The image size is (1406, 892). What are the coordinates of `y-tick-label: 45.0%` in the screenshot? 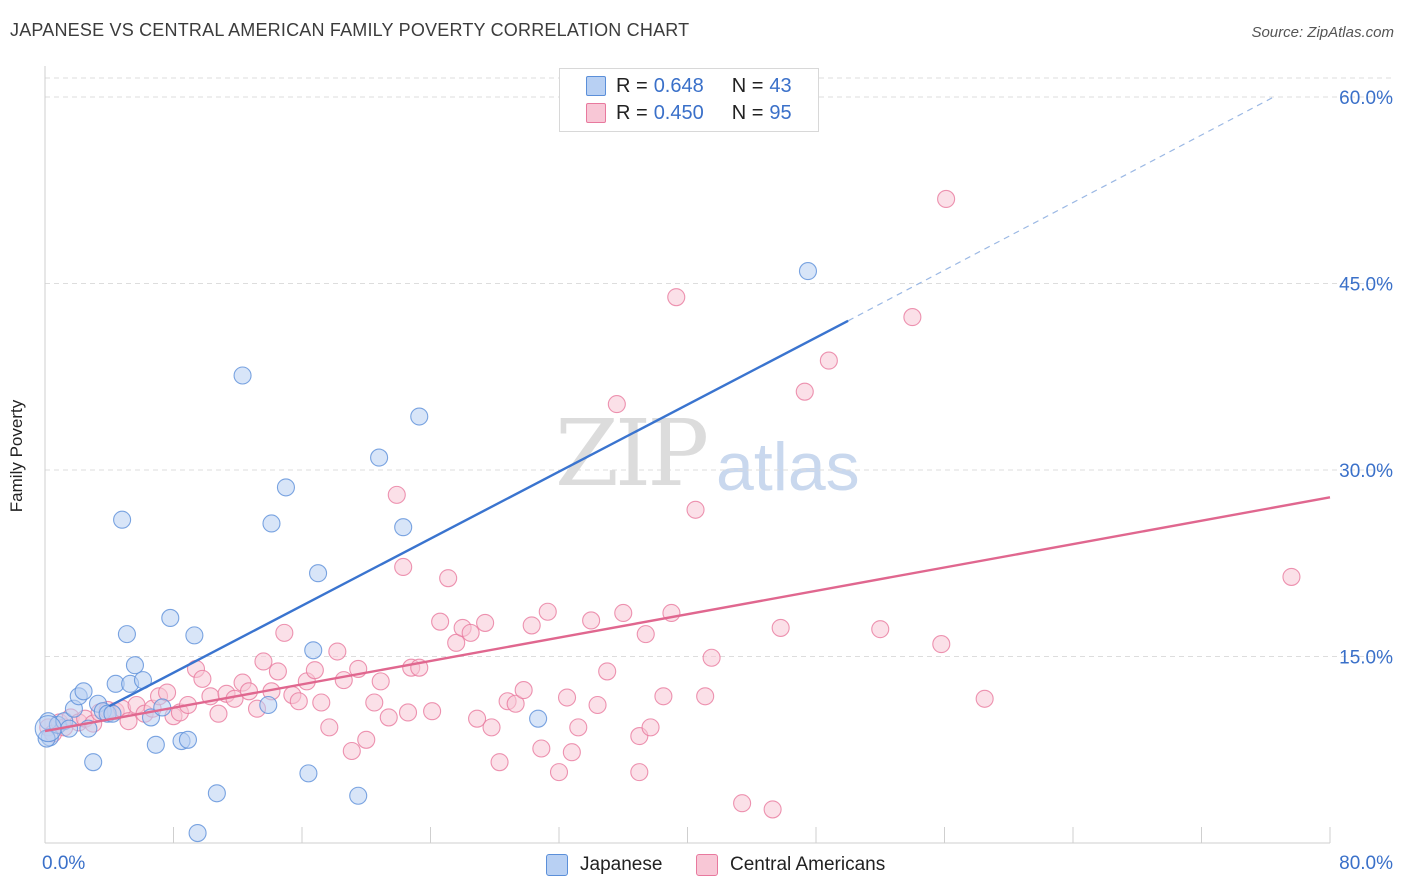 It's located at (1366, 285).